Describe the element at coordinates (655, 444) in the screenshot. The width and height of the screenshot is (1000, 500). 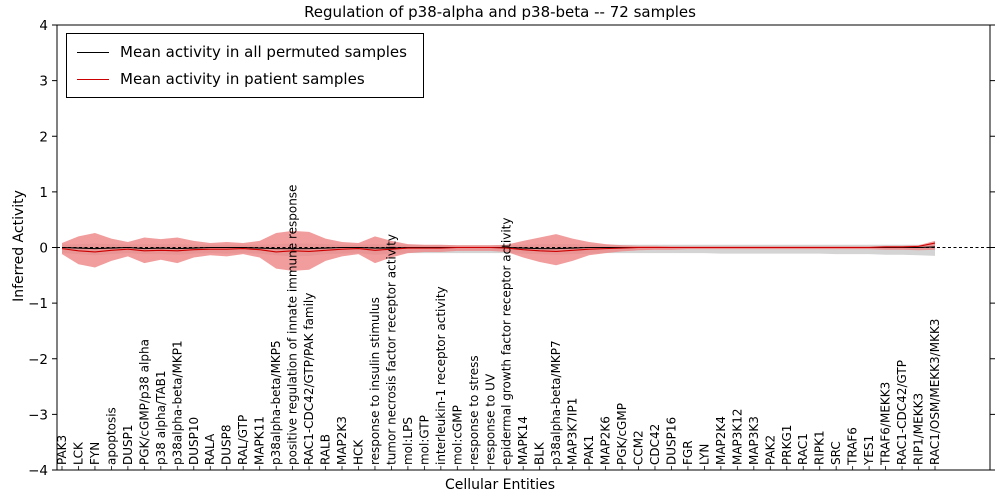
I see `x-tick-label: CDC42` at that location.